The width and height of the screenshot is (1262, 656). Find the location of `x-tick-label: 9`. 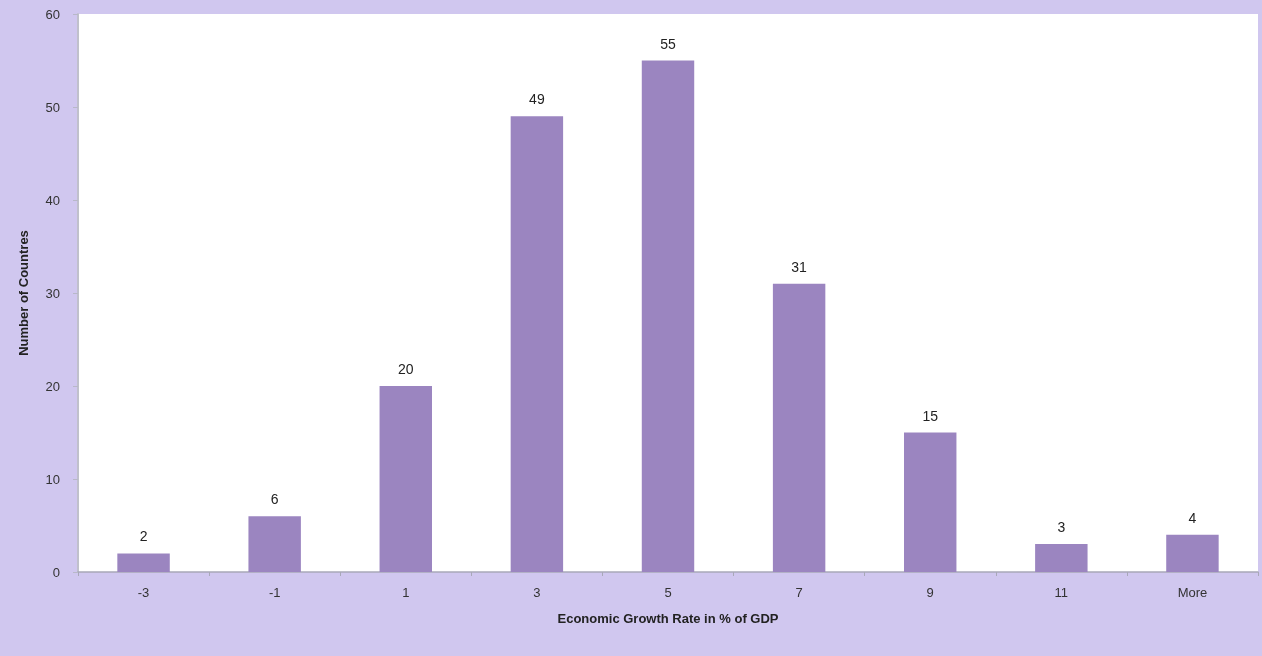

x-tick-label: 9 is located at coordinates (930, 592).